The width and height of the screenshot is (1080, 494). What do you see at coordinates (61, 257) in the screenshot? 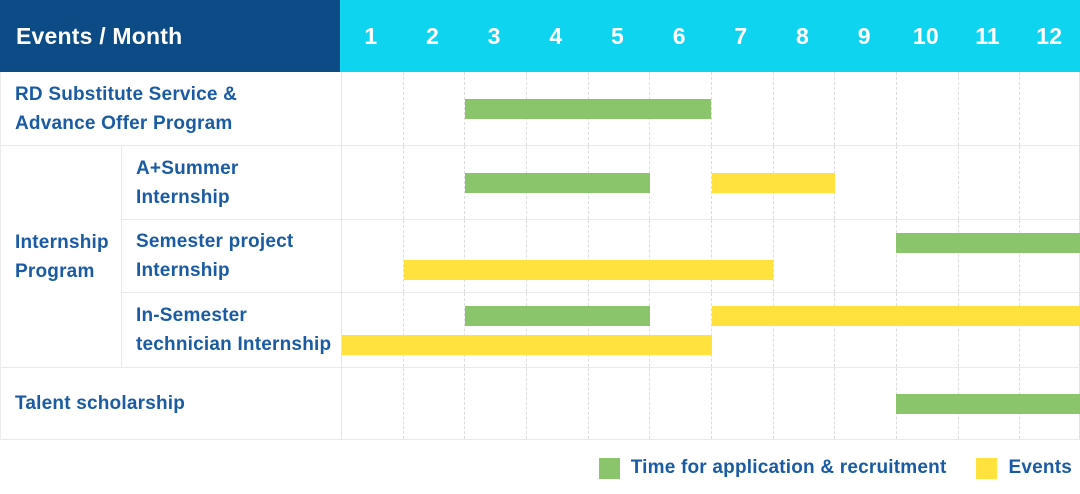
I see `group-label-internship-program: Internship Program` at bounding box center [61, 257].